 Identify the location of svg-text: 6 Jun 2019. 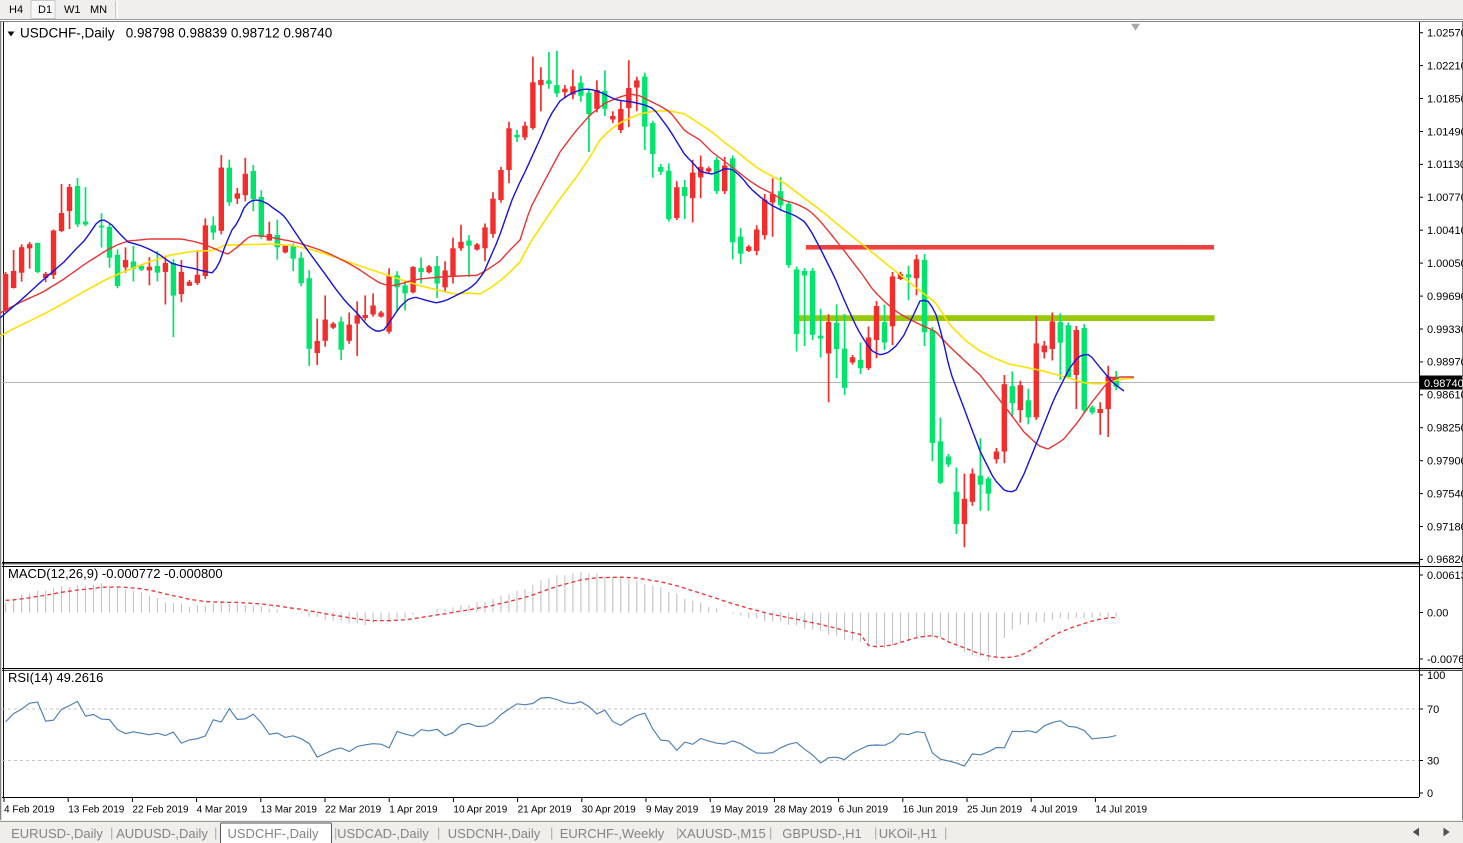
(864, 810).